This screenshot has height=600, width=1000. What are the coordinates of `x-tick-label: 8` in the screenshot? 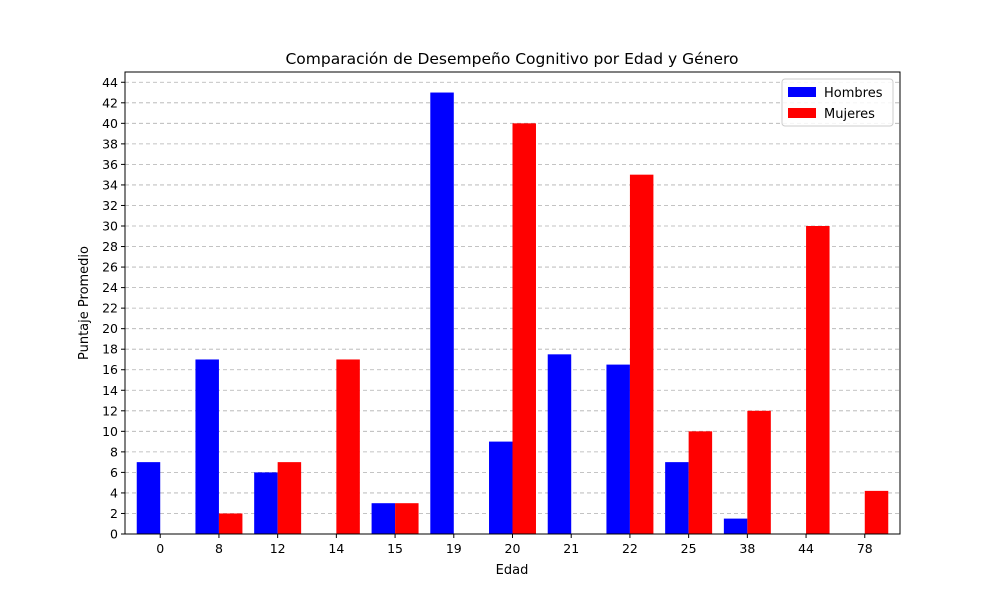 It's located at (219, 548).